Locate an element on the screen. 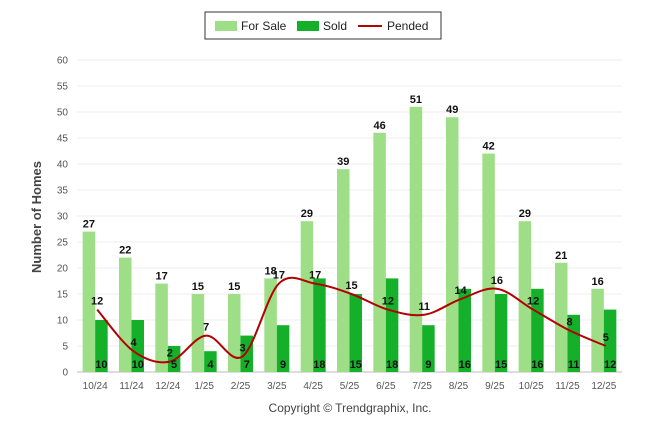 Image resolution: width=646 pixels, height=434 pixels. label-for-sale: 22 is located at coordinates (125, 251).